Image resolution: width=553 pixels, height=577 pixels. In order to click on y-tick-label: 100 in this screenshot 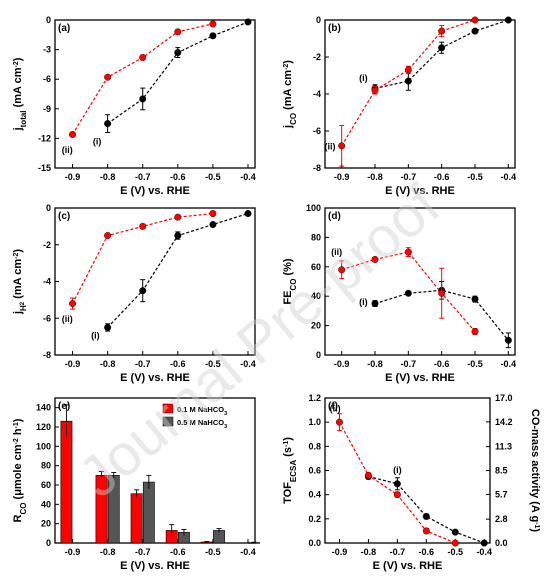, I will do `click(313, 208)`.